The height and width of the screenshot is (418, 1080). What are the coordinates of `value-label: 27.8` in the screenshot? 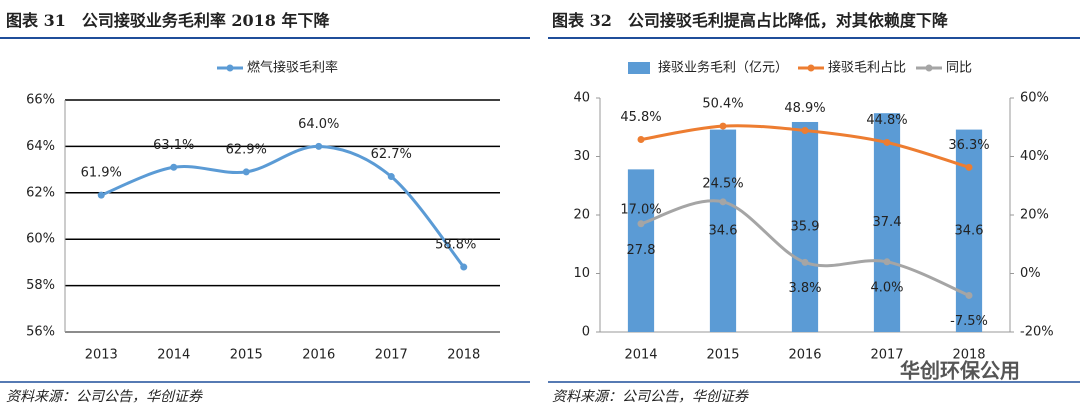 It's located at (641, 250).